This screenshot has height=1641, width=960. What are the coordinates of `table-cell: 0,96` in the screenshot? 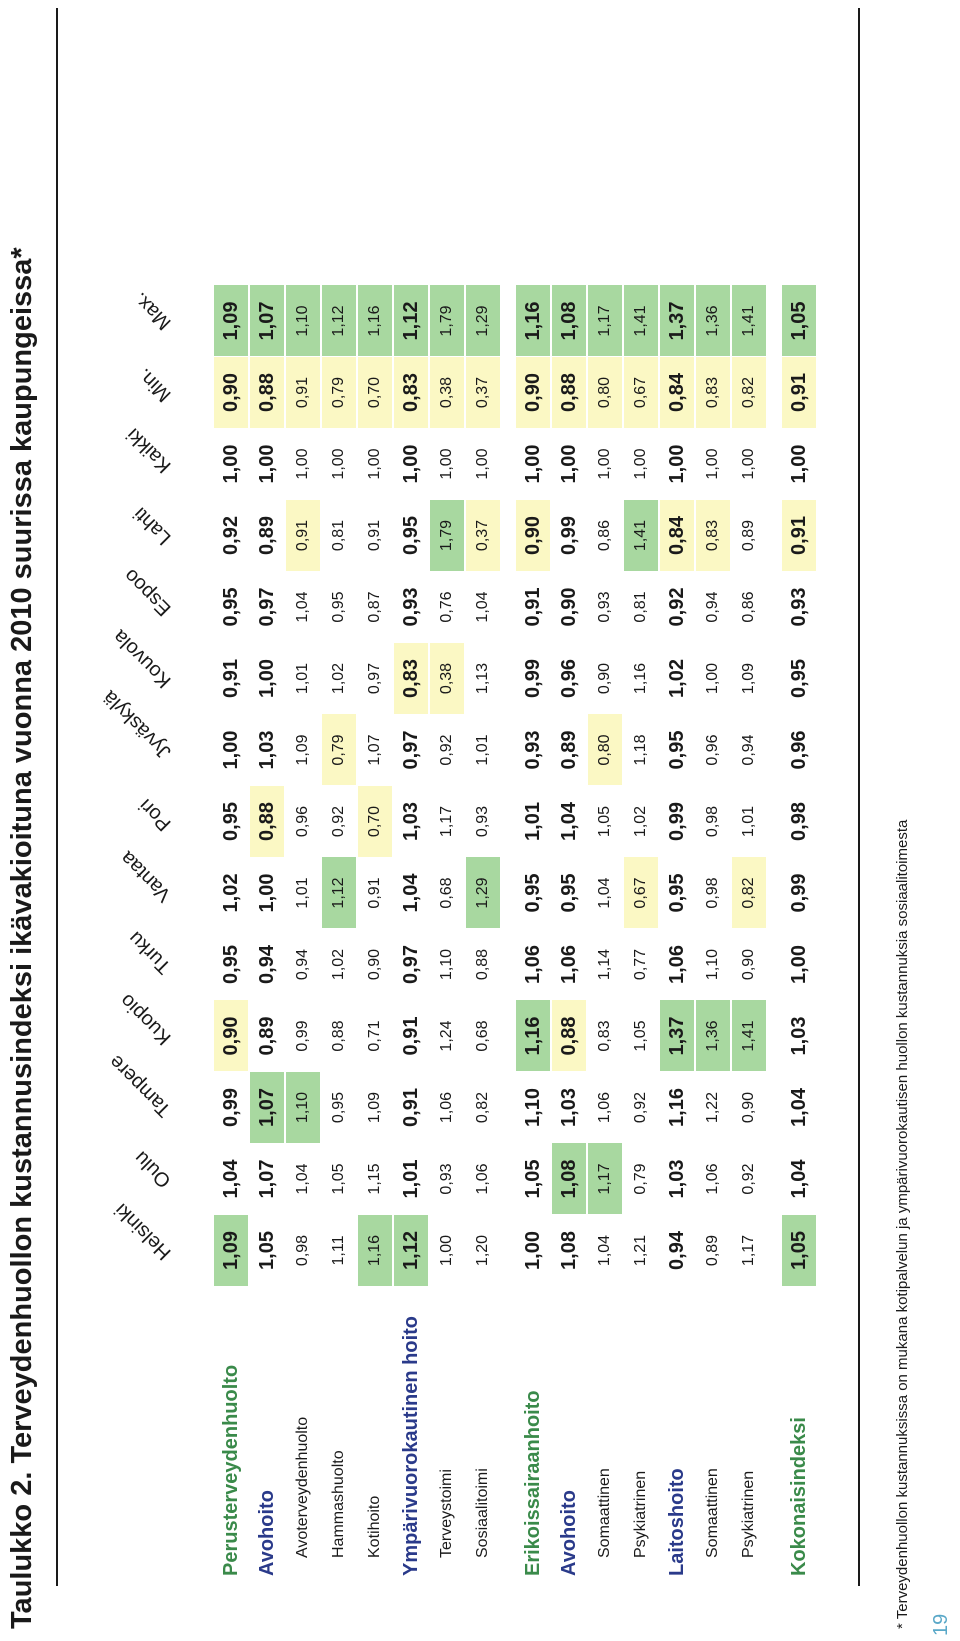 It's located at (712, 750).